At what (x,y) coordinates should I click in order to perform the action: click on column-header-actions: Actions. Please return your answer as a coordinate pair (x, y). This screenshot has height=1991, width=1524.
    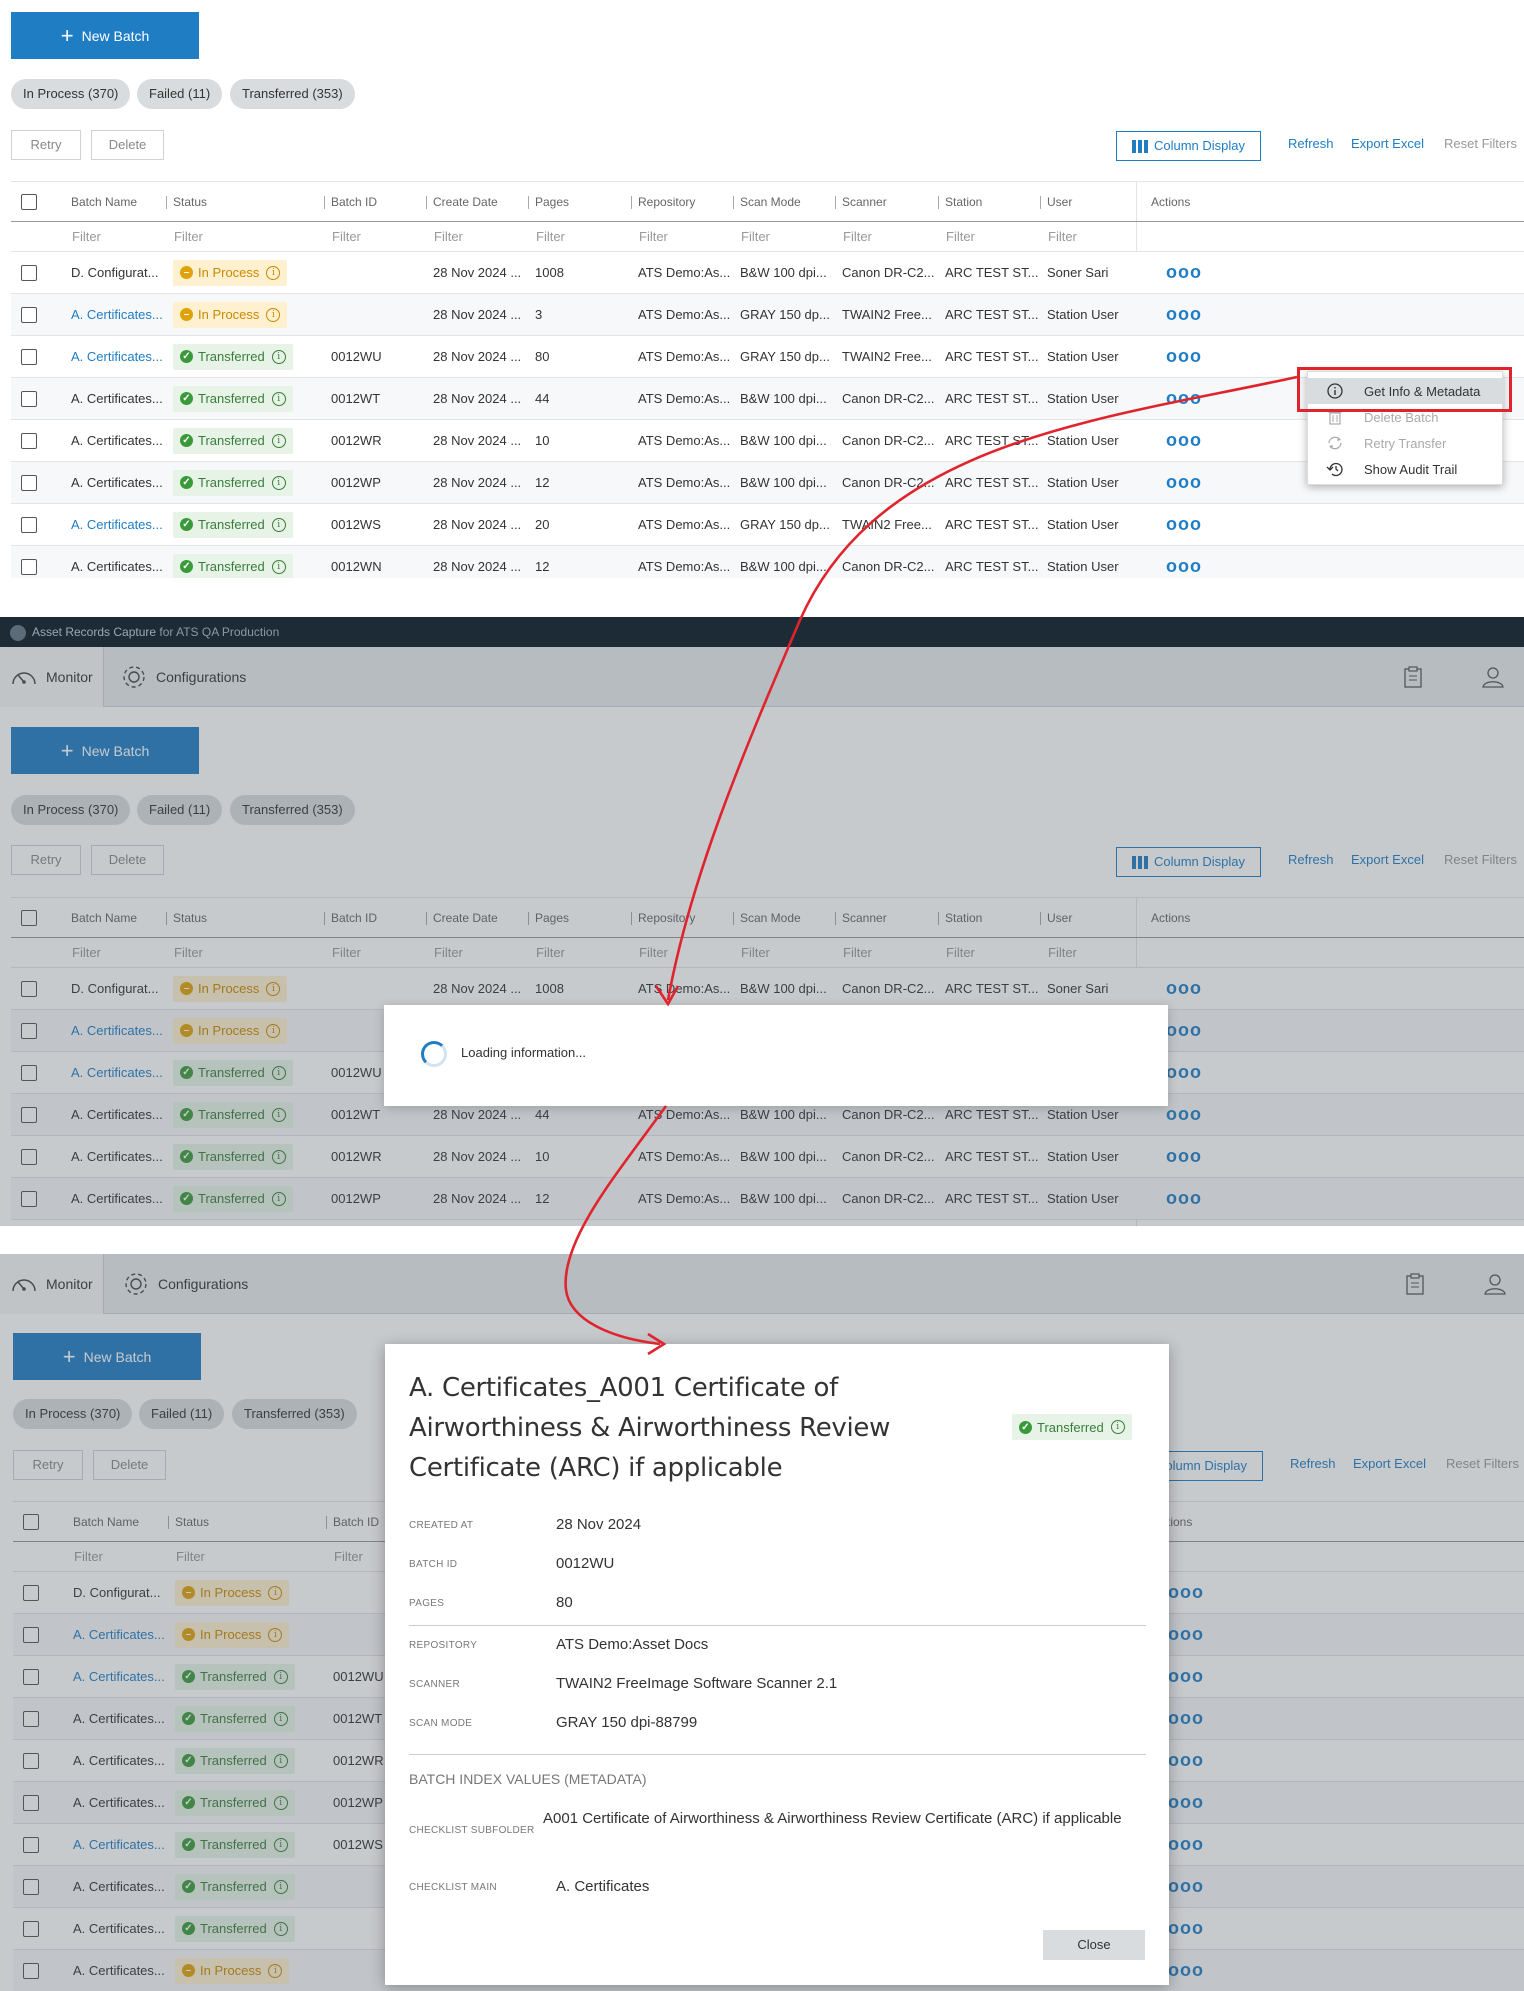
    Looking at the image, I should click on (1191, 917).